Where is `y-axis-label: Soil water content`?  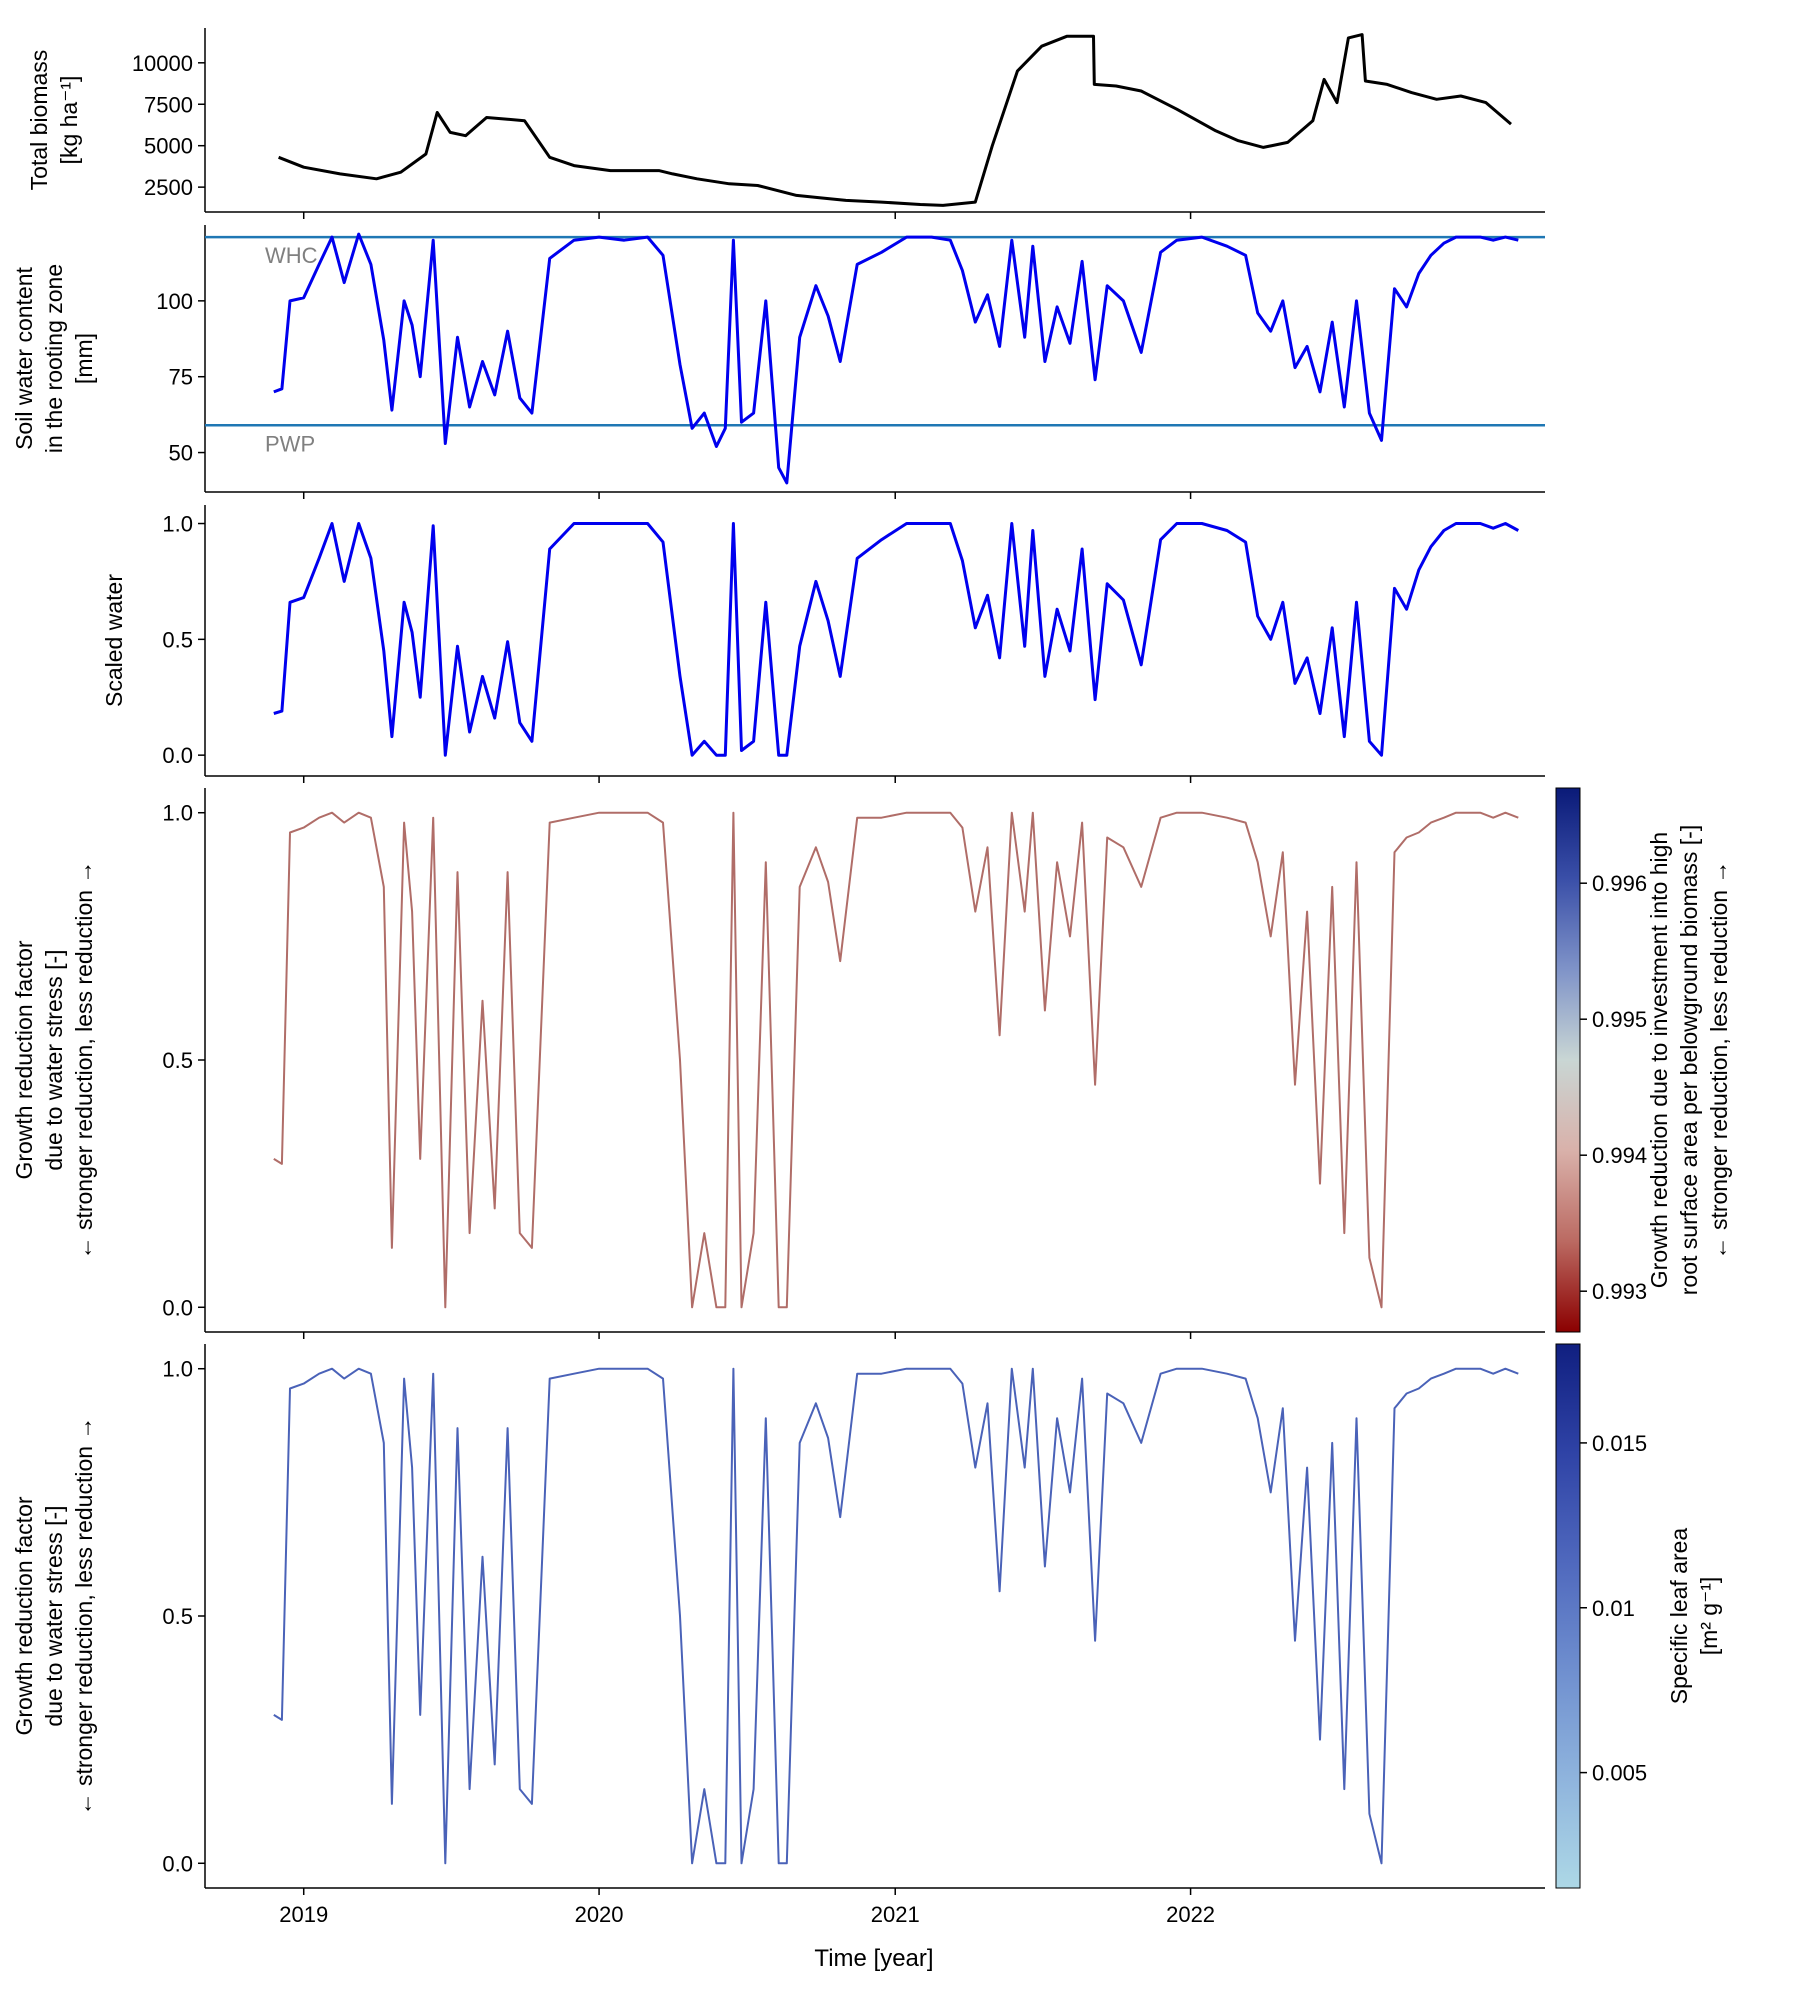
y-axis-label: Soil water content is located at coordinates (24, 357).